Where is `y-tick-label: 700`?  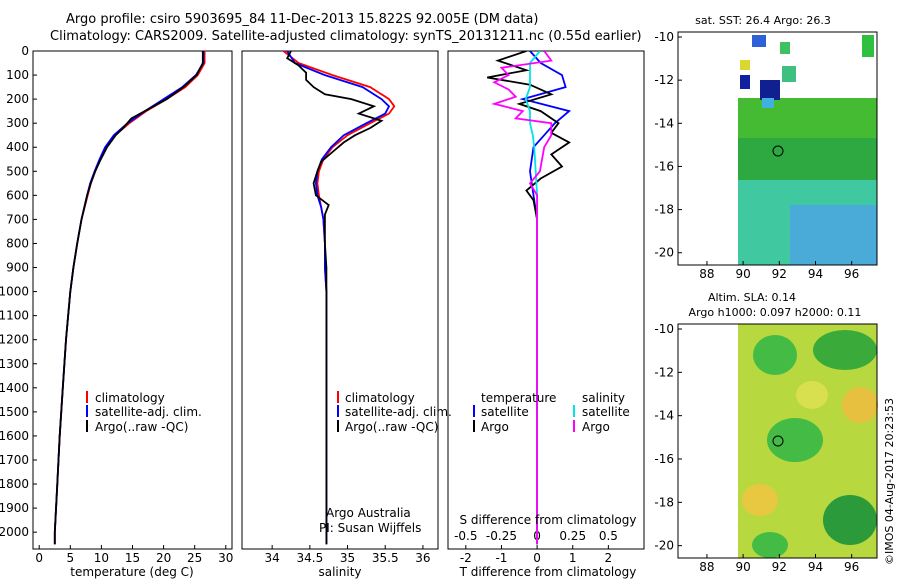
y-tick-label: 700 is located at coordinates (17, 219).